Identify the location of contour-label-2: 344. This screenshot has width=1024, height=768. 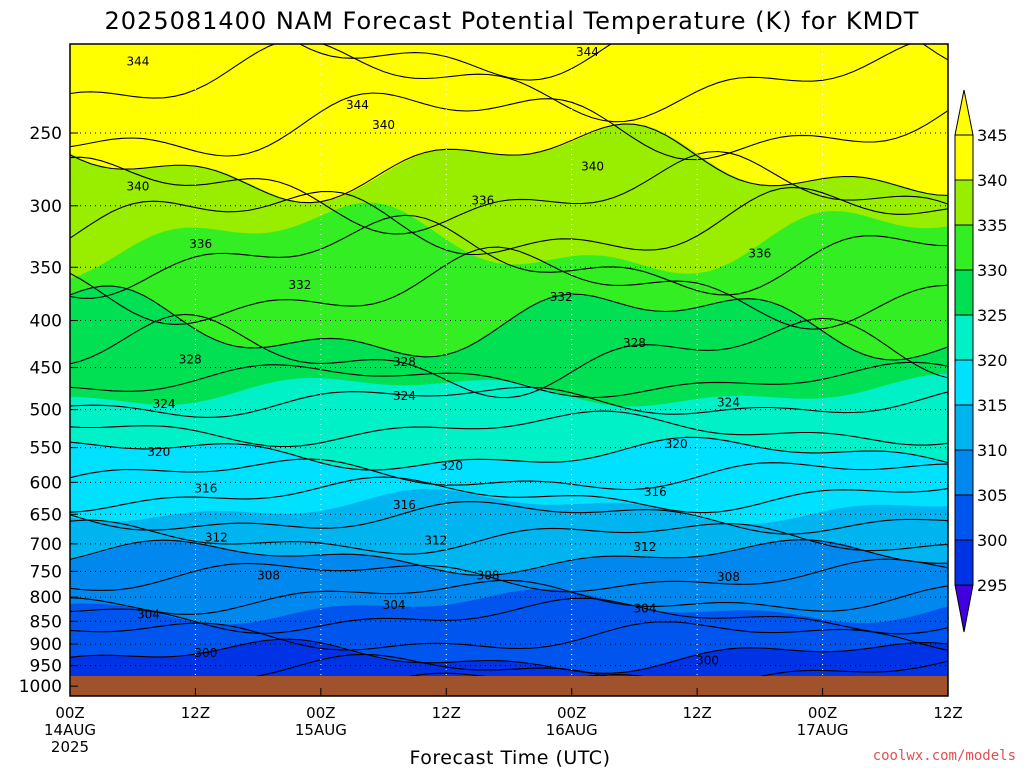
(587, 52).